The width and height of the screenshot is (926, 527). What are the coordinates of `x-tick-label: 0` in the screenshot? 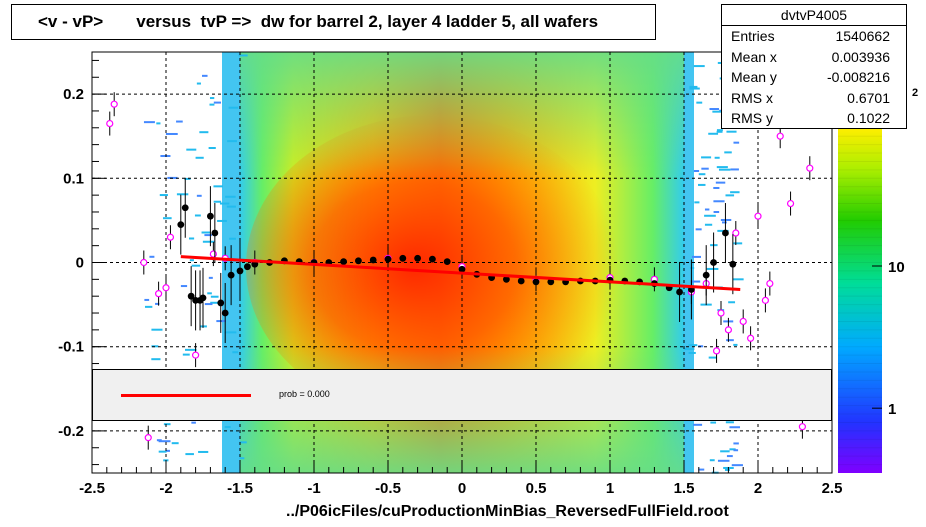 It's located at (462, 488).